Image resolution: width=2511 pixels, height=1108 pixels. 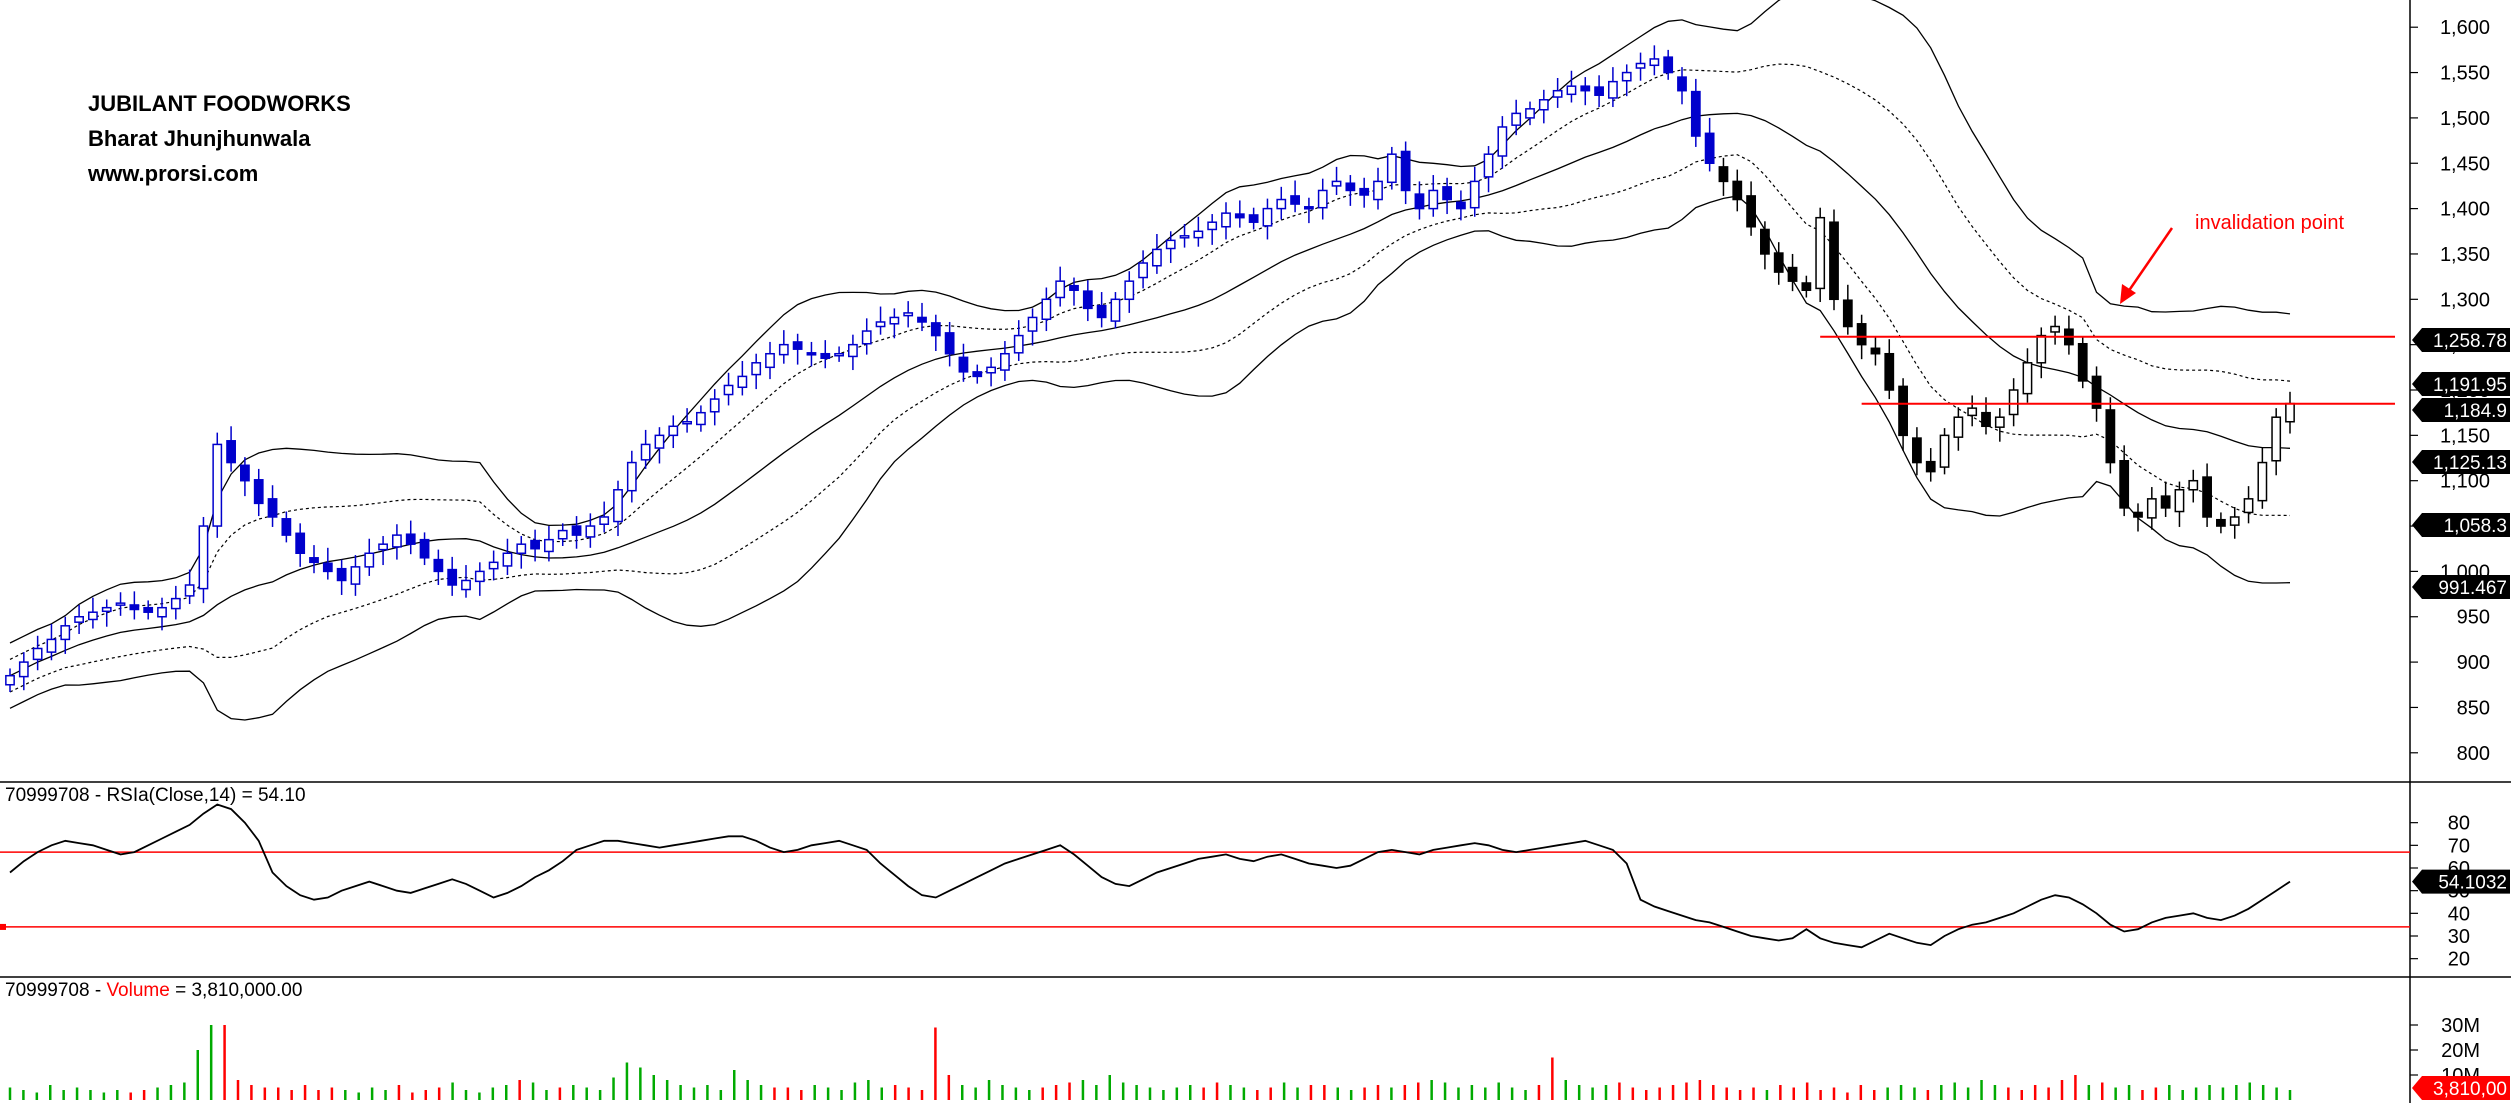 What do you see at coordinates (155, 795) in the screenshot?
I see `rsi-header: 70999708 - RSIa(Close,14) = 54.10` at bounding box center [155, 795].